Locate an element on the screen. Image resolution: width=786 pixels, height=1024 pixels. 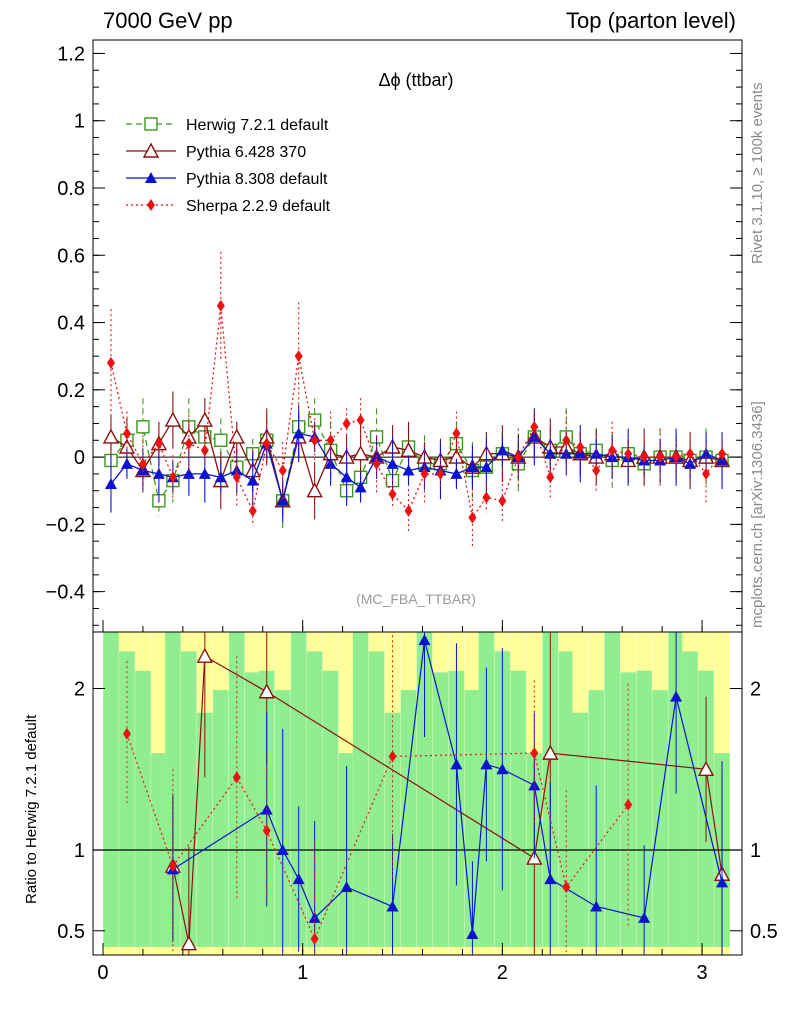
pythia-8-308-default-line is located at coordinates (416, 468).